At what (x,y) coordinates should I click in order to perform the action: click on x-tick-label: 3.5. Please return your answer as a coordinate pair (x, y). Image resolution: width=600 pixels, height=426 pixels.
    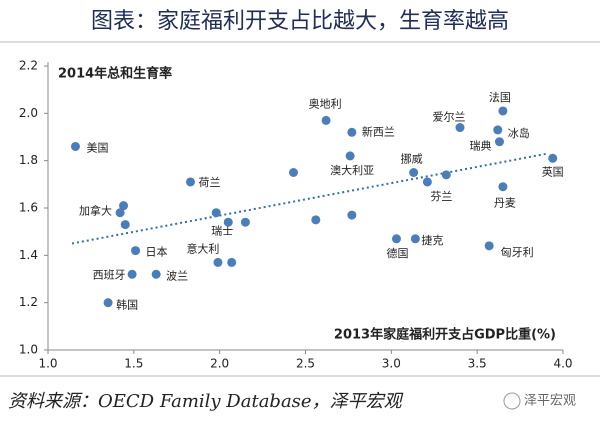
    Looking at the image, I should click on (477, 364).